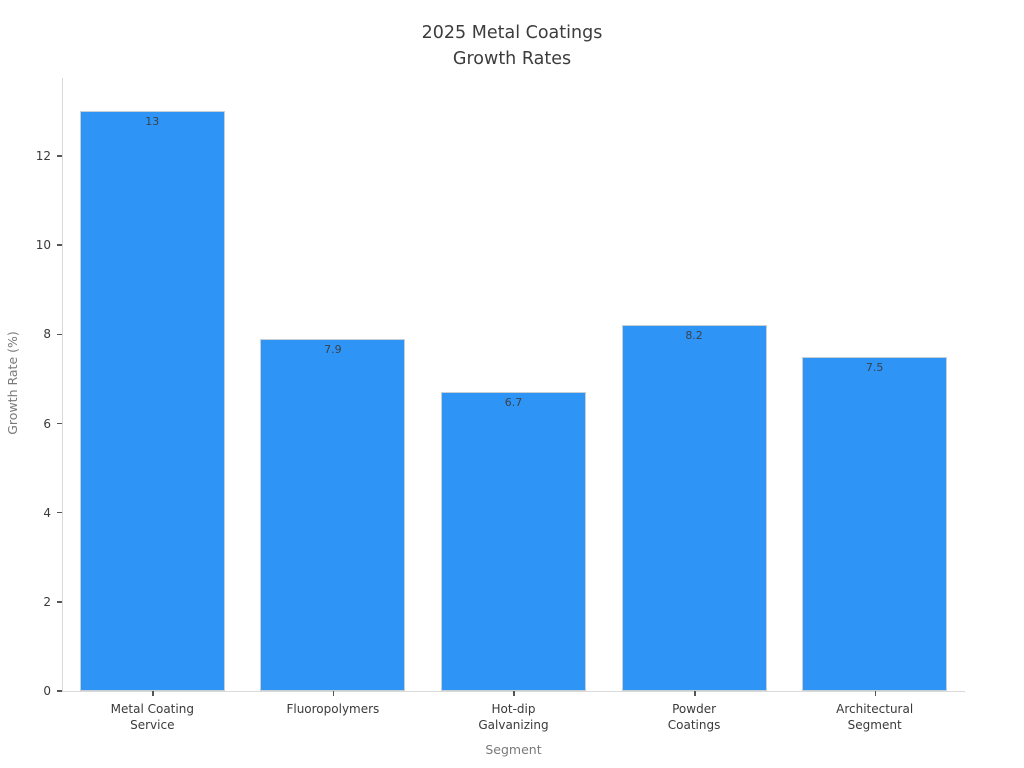 The width and height of the screenshot is (1024, 768). I want to click on bar-column: 13, so click(152, 384).